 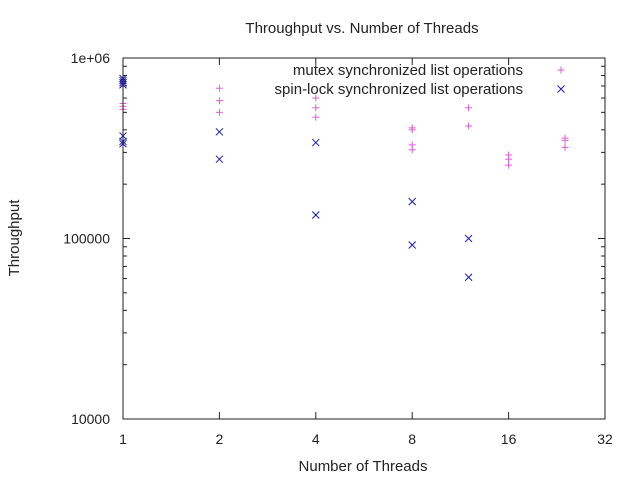 I want to click on y-tick-label: 10000, so click(x=90, y=419).